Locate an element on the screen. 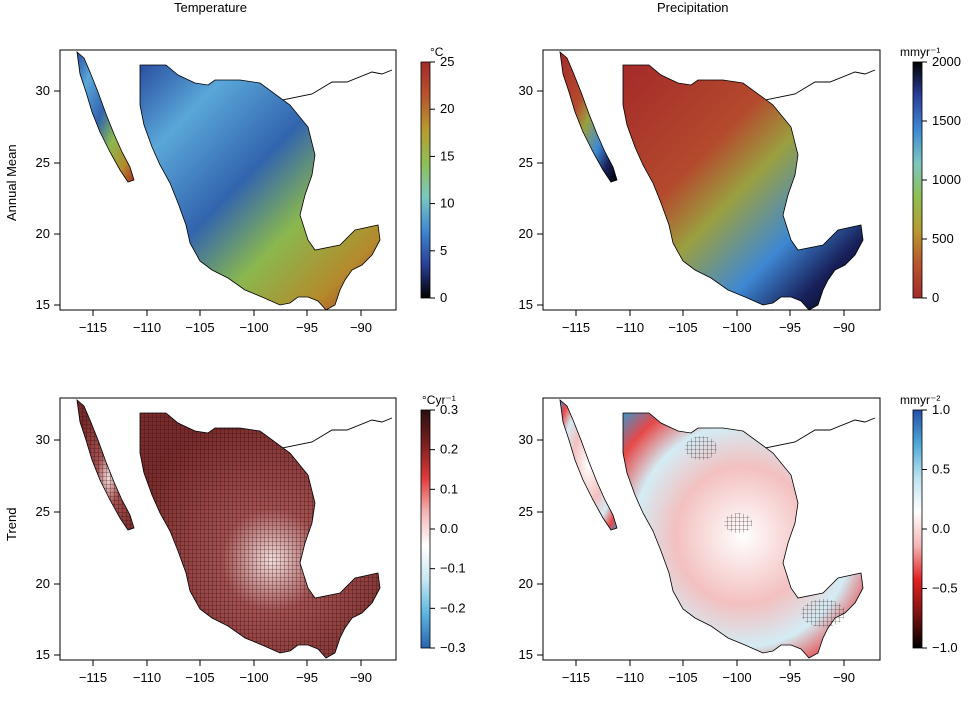 This screenshot has height=706, width=974. panel-temperature-trend is located at coordinates (228, 529).